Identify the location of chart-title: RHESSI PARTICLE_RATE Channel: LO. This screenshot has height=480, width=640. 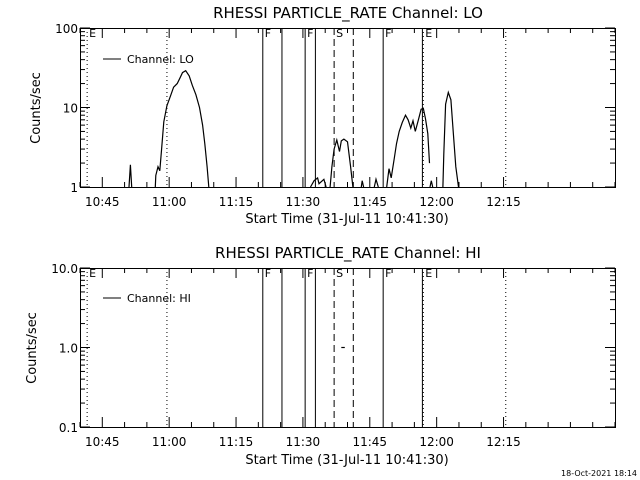
(348, 13).